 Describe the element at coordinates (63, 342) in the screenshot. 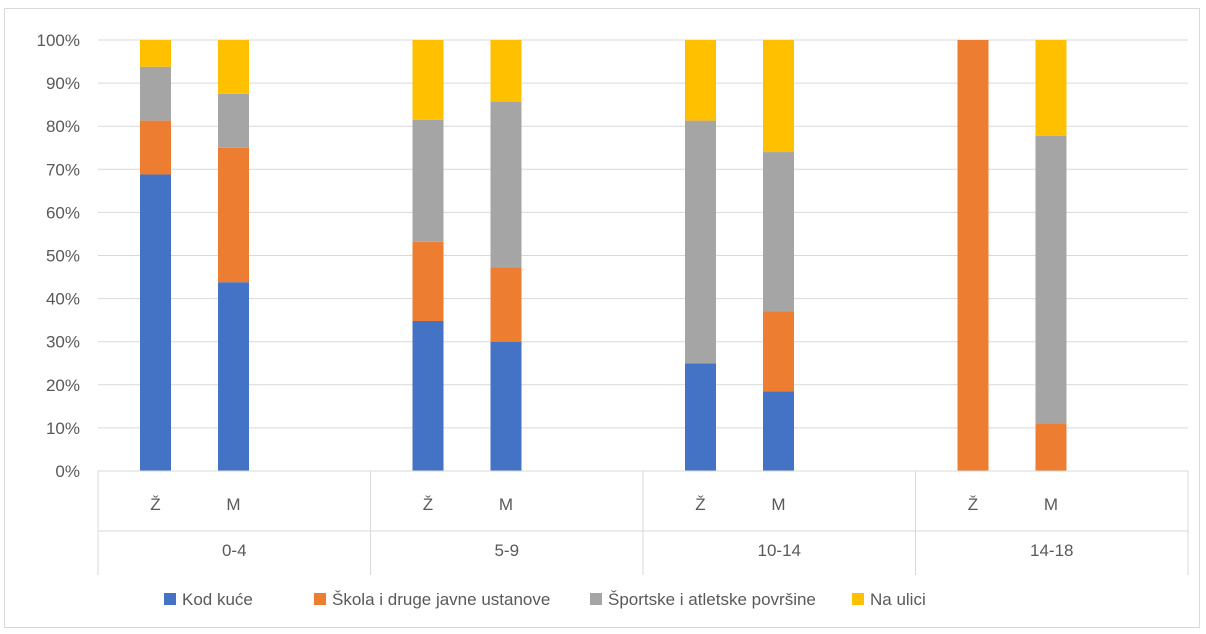

I see `y-tick-label: 30%` at that location.